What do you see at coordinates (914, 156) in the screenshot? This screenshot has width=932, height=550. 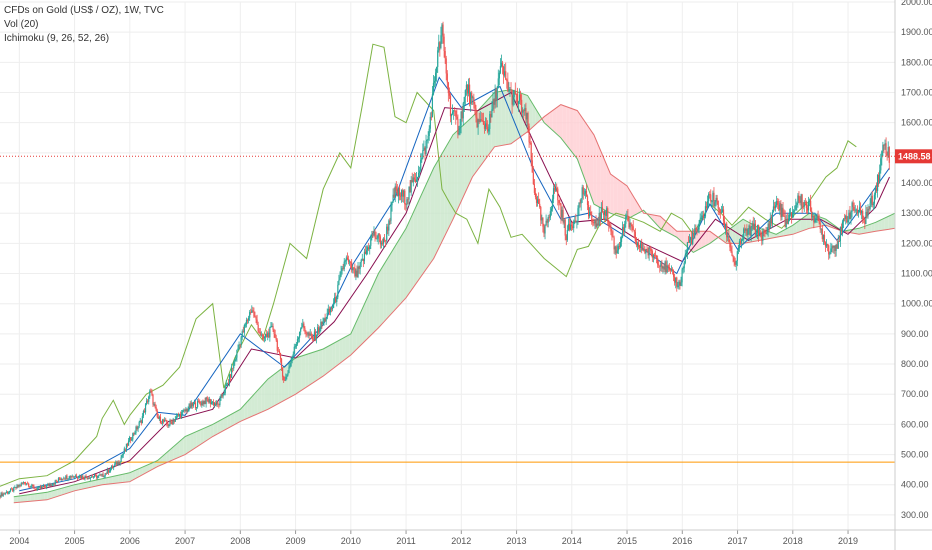 I see `current-price-label: 1488.58` at bounding box center [914, 156].